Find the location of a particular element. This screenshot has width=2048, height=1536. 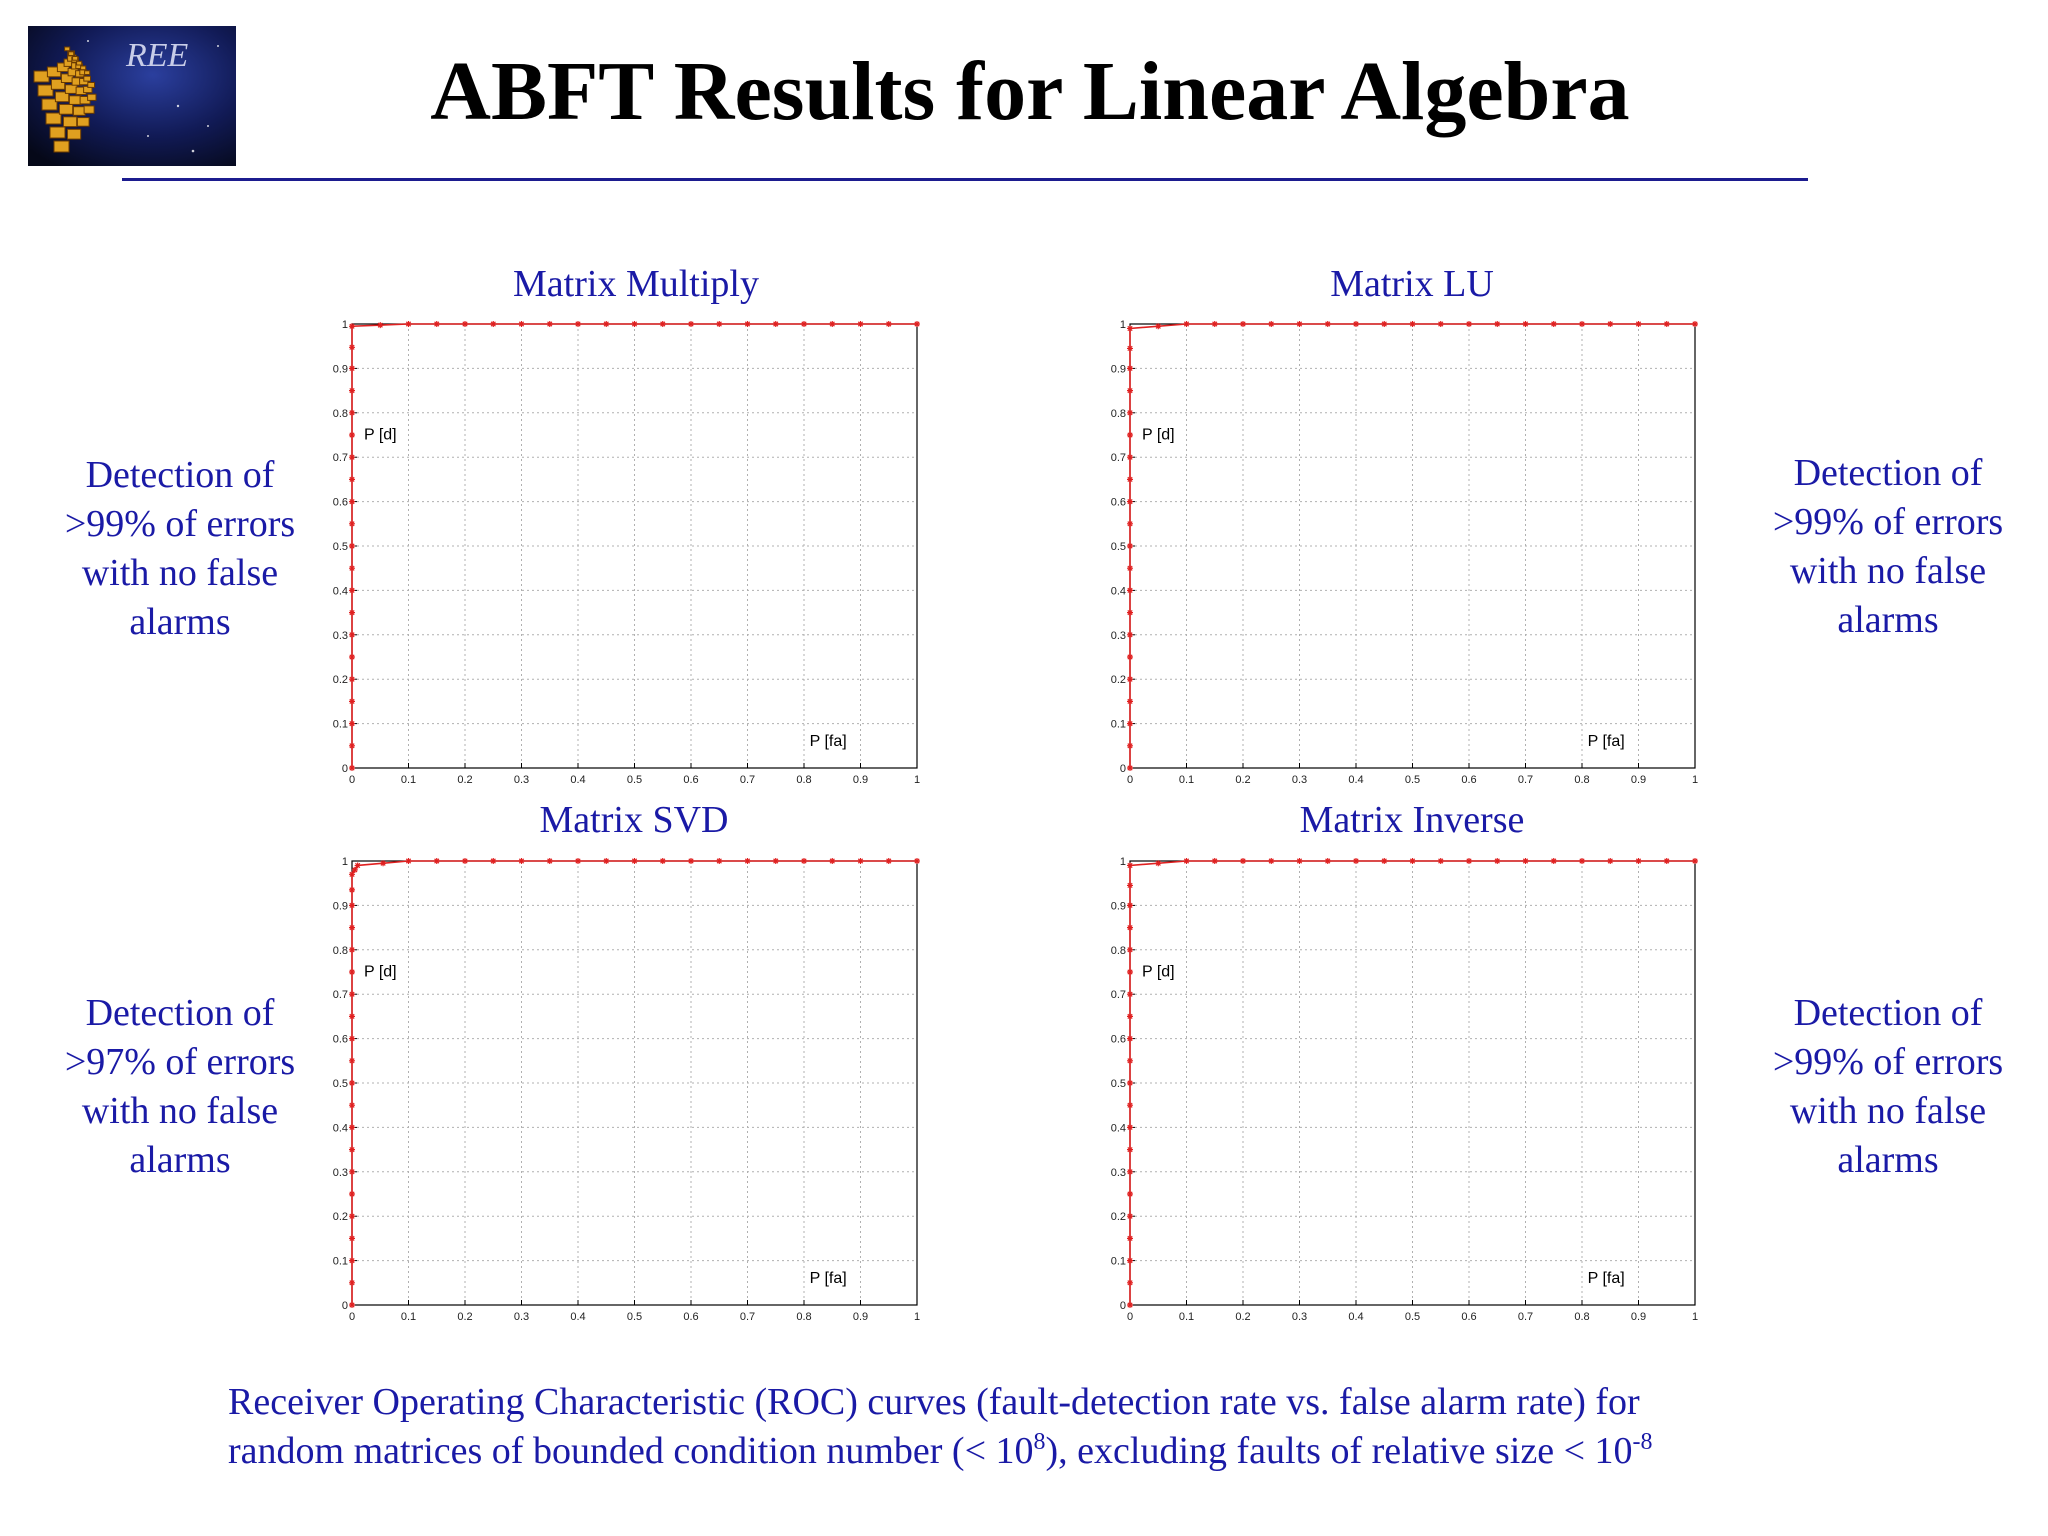

footer-superscript-2: -8 is located at coordinates (1642, 1442).